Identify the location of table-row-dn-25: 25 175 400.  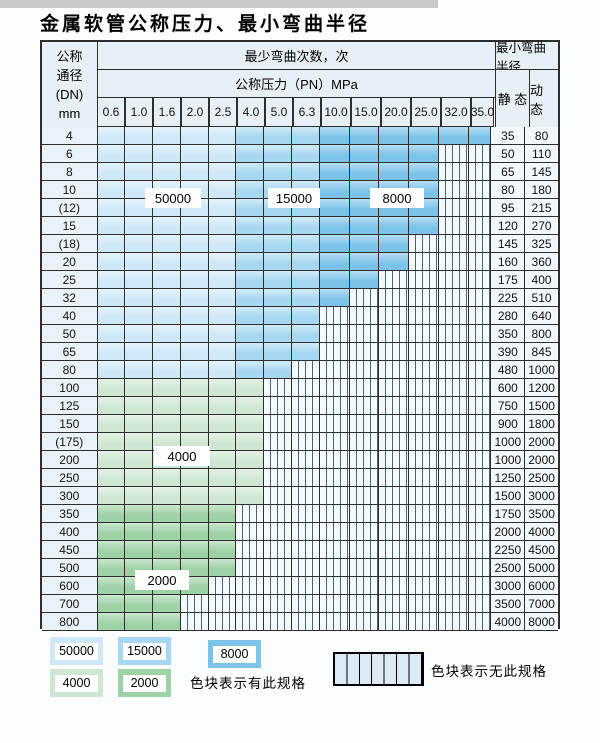
(300, 280).